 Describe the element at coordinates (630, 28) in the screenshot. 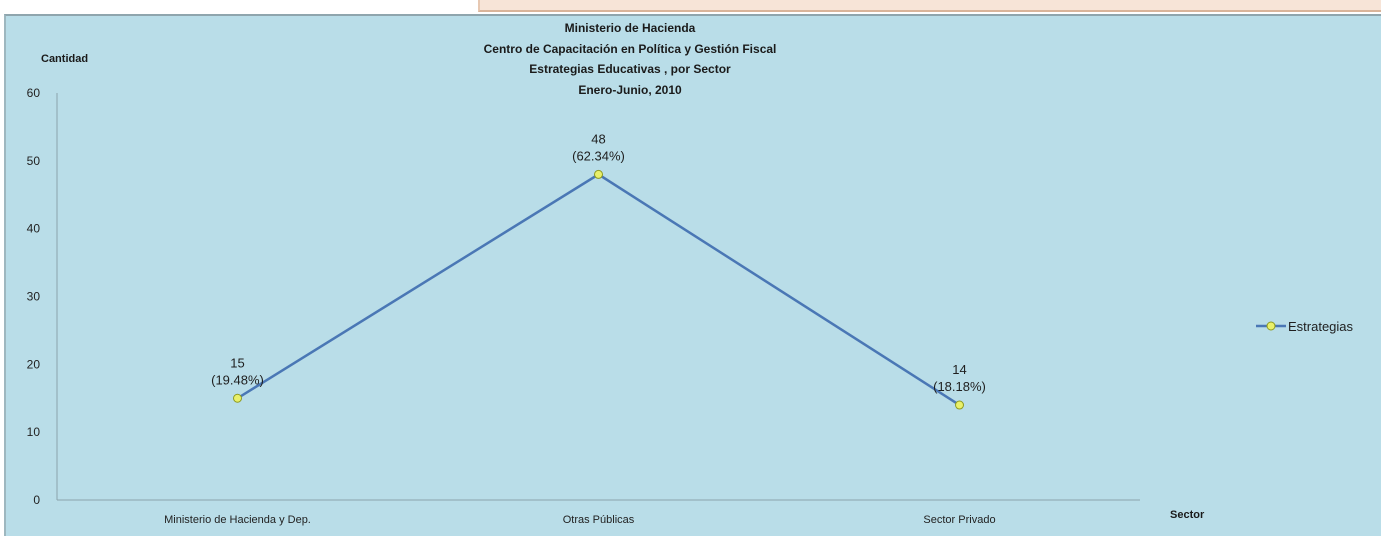

I see `title-line-1: Ministerio de Hacienda` at that location.